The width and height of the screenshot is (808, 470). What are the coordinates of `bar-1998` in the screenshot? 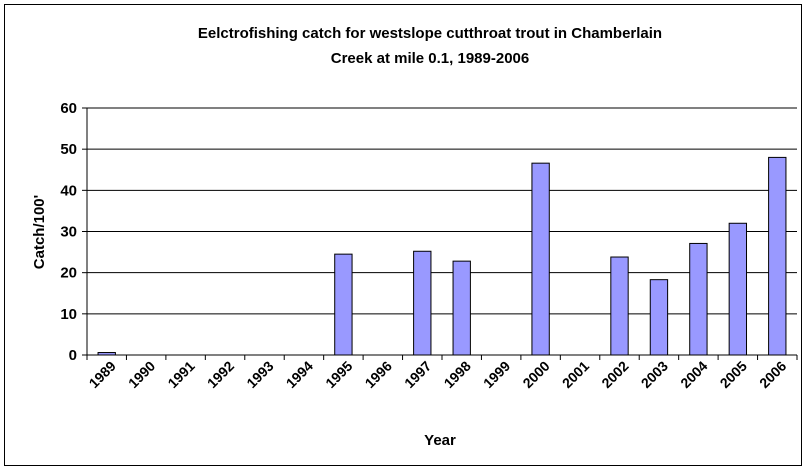 It's located at (461, 308).